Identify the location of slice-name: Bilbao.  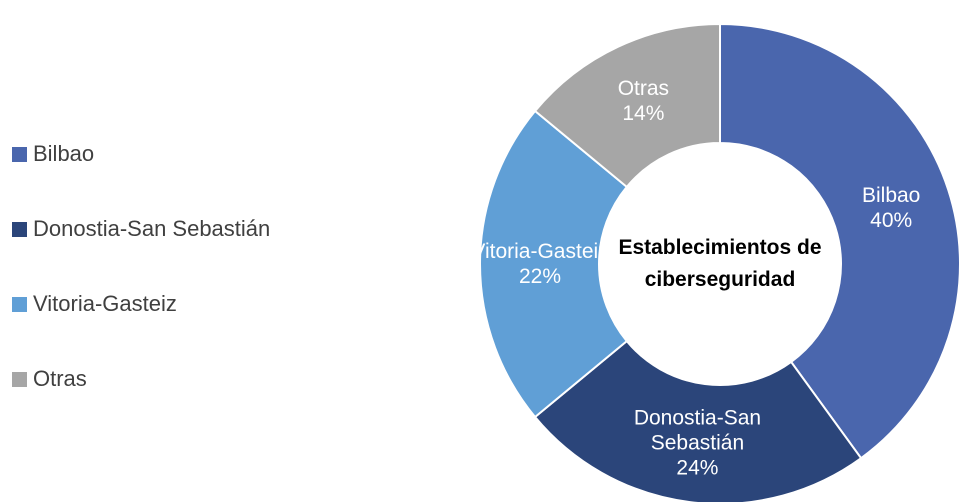
(891, 196).